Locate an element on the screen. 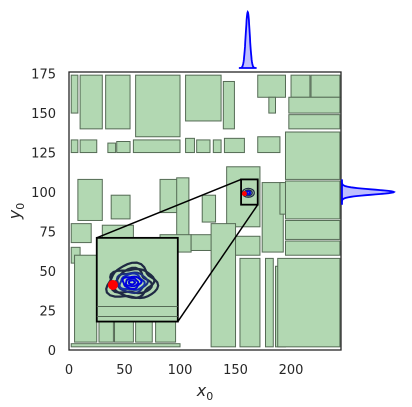 This screenshot has height=407, width=412. zoom-inset is located at coordinates (137, 279).